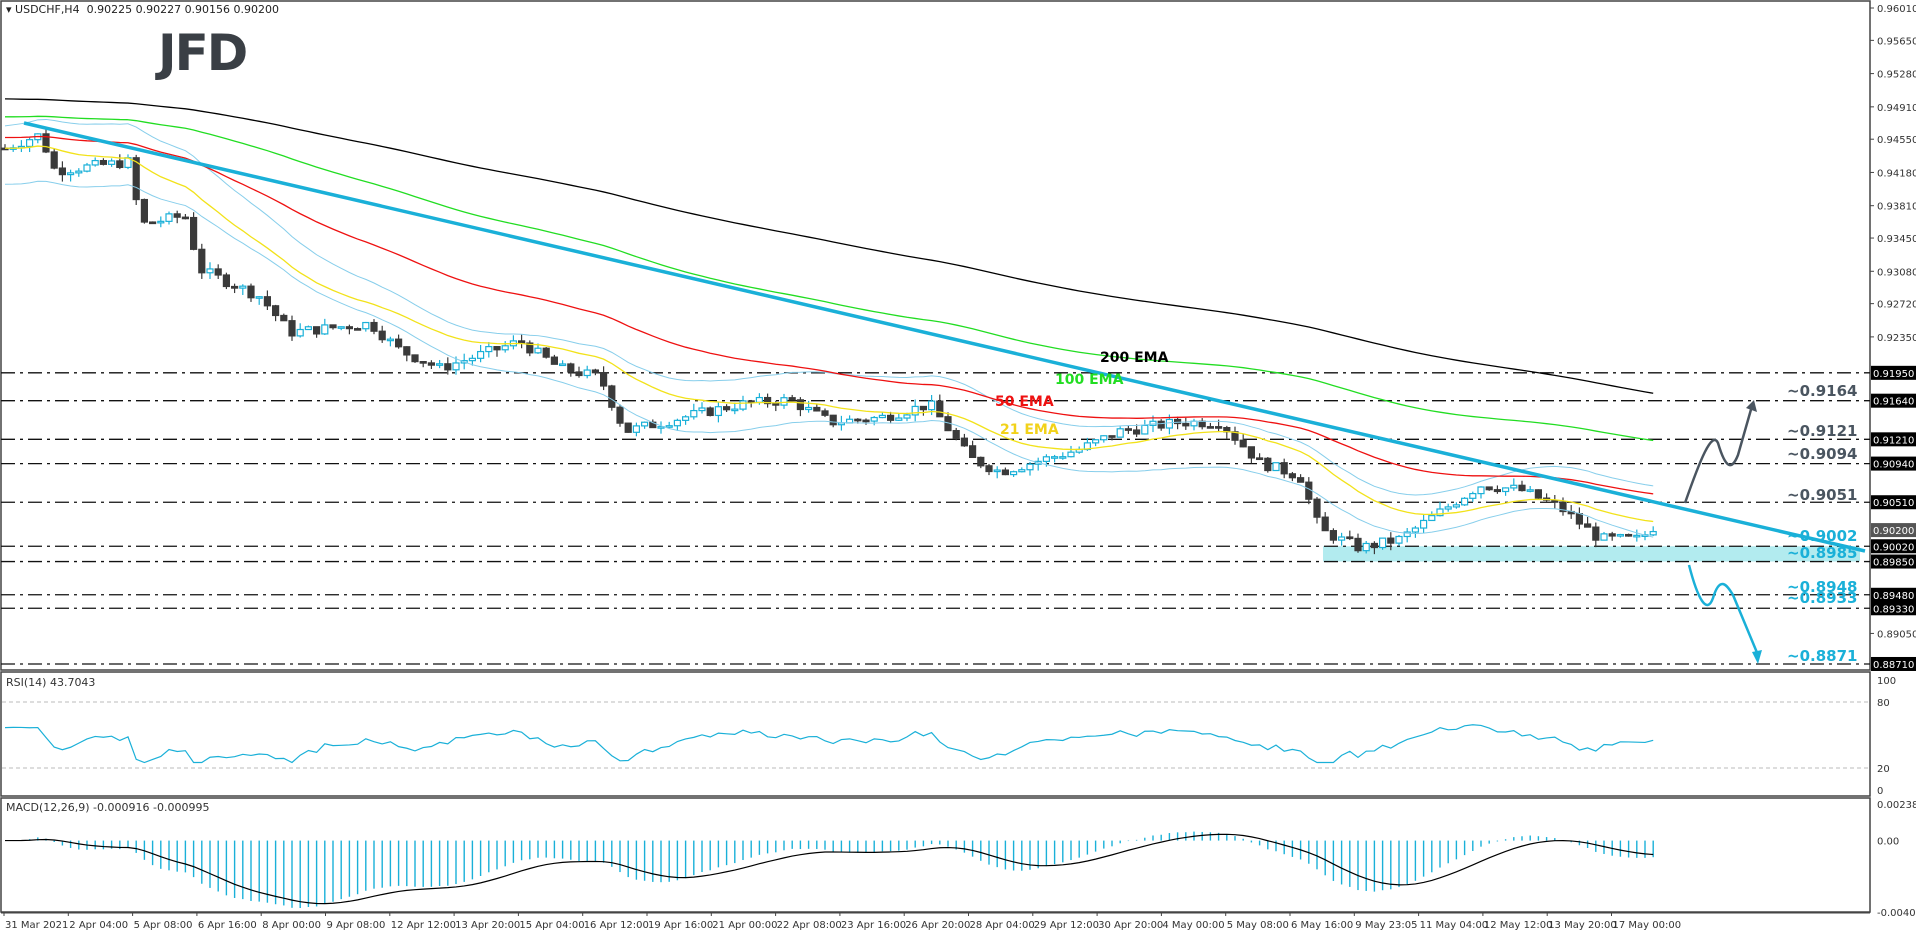  I want to click on time-tick-label: 28 Apr 04:00, so click(1002, 925).